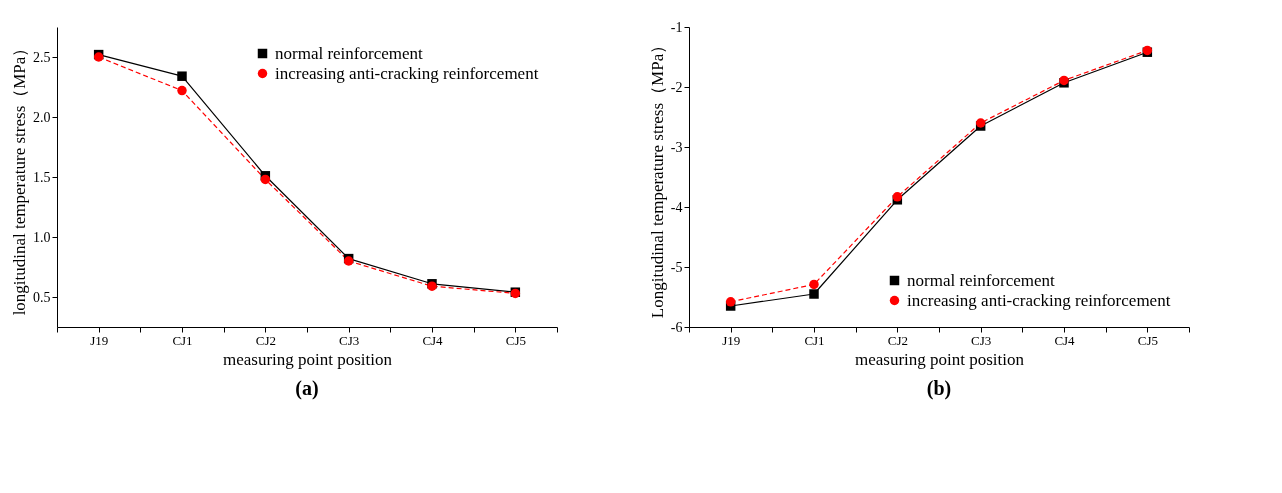 This screenshot has width=1282, height=493. I want to click on y-tick-label: 1.0, so click(42, 237).